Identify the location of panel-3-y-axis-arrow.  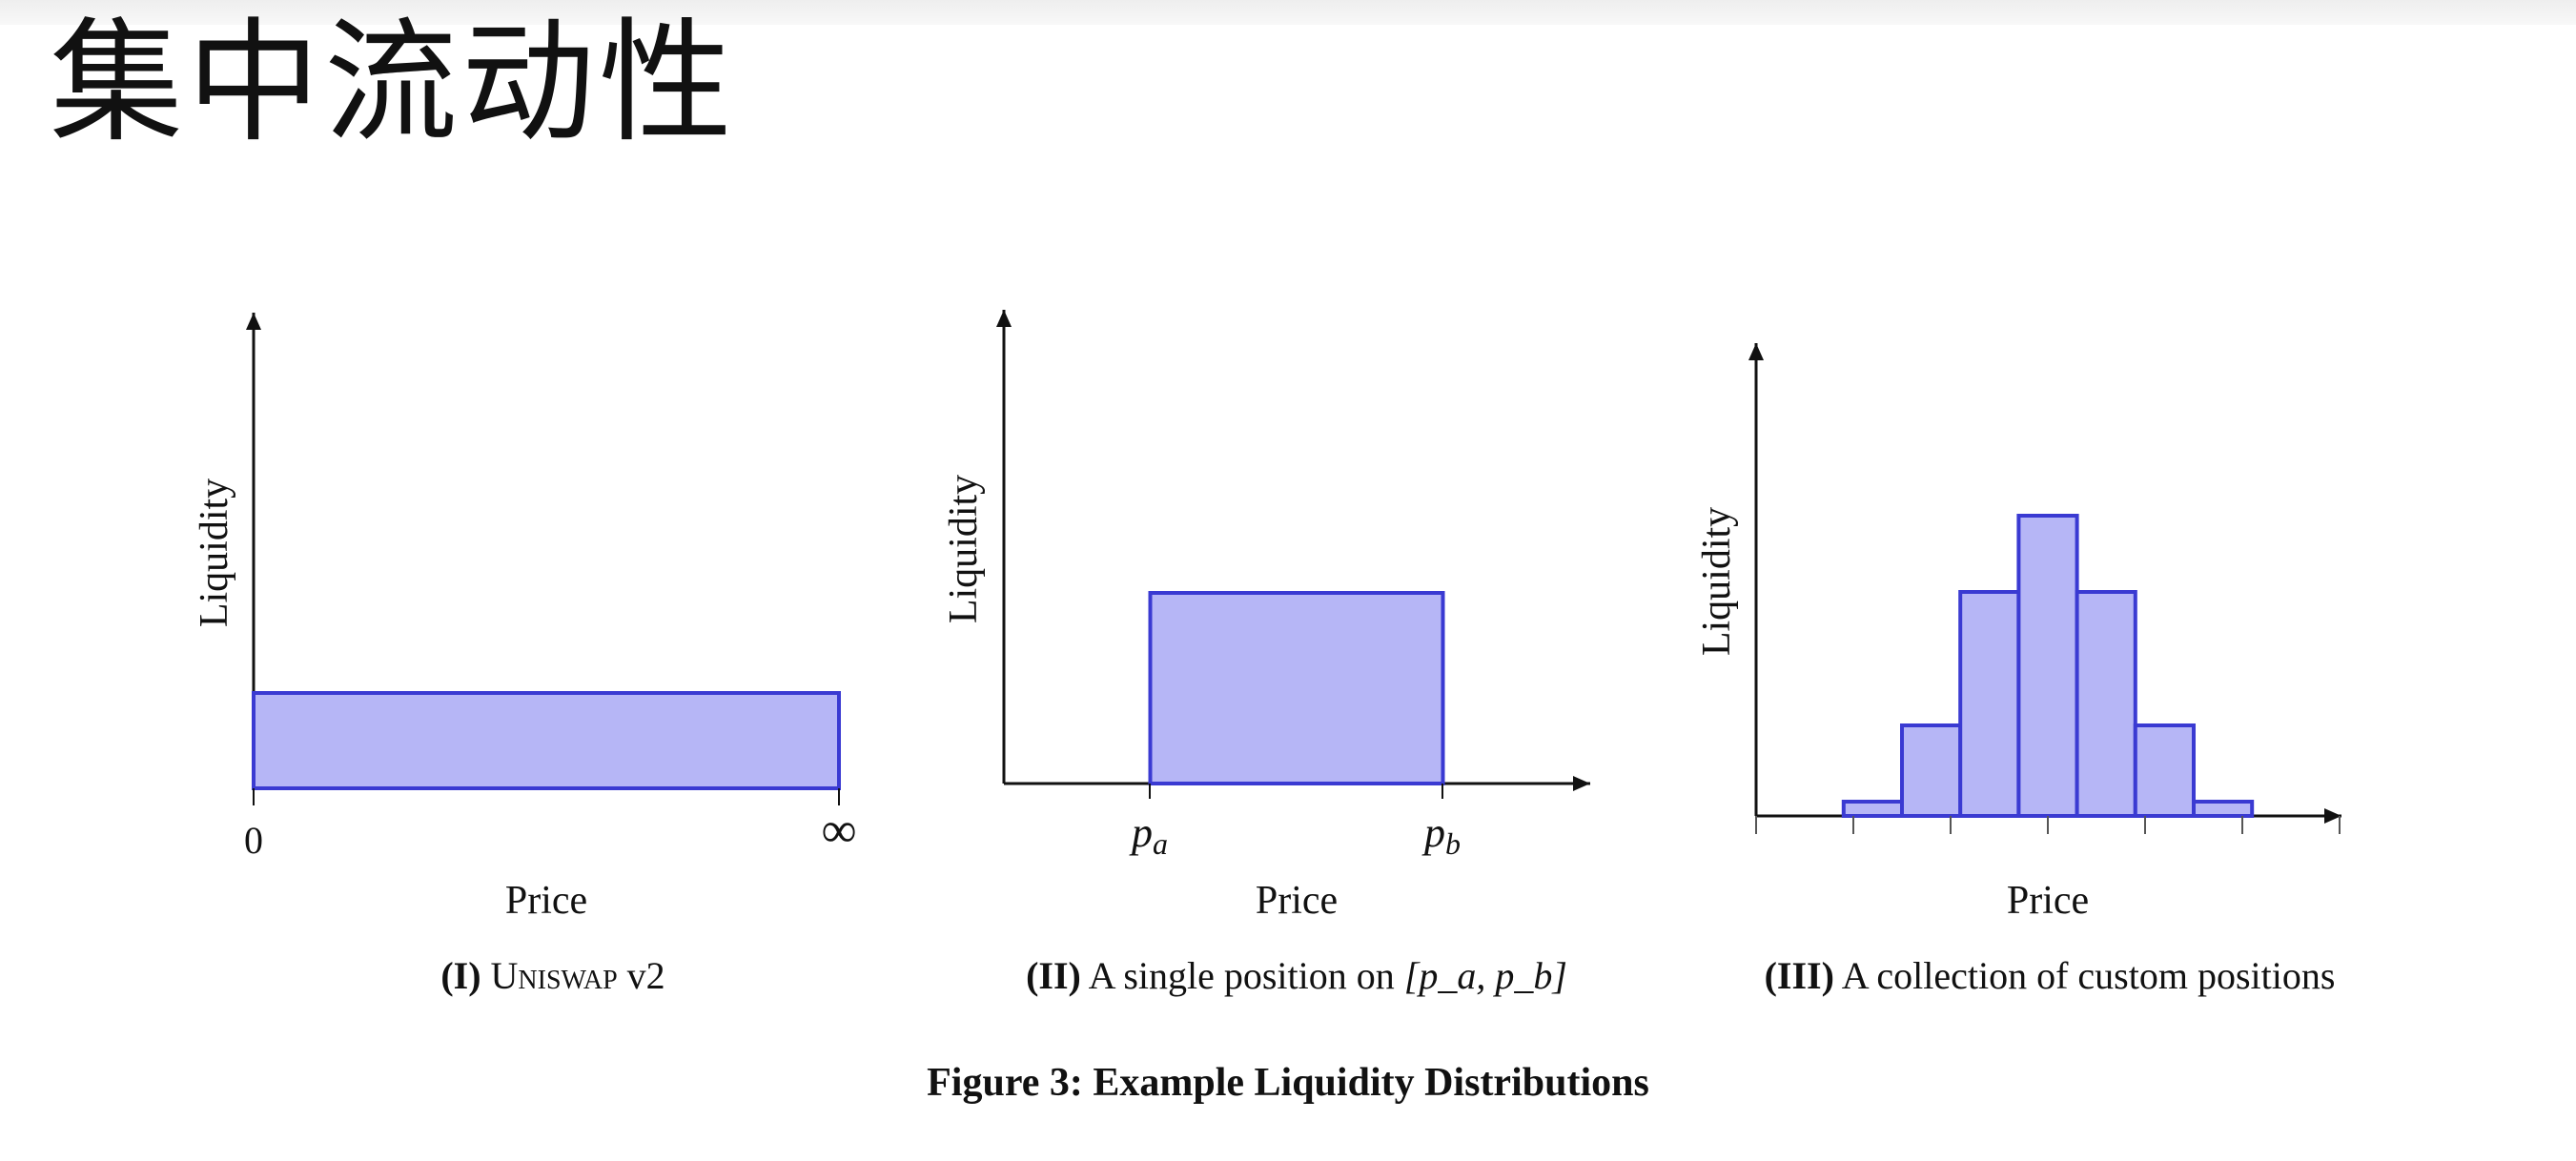
(1756, 351).